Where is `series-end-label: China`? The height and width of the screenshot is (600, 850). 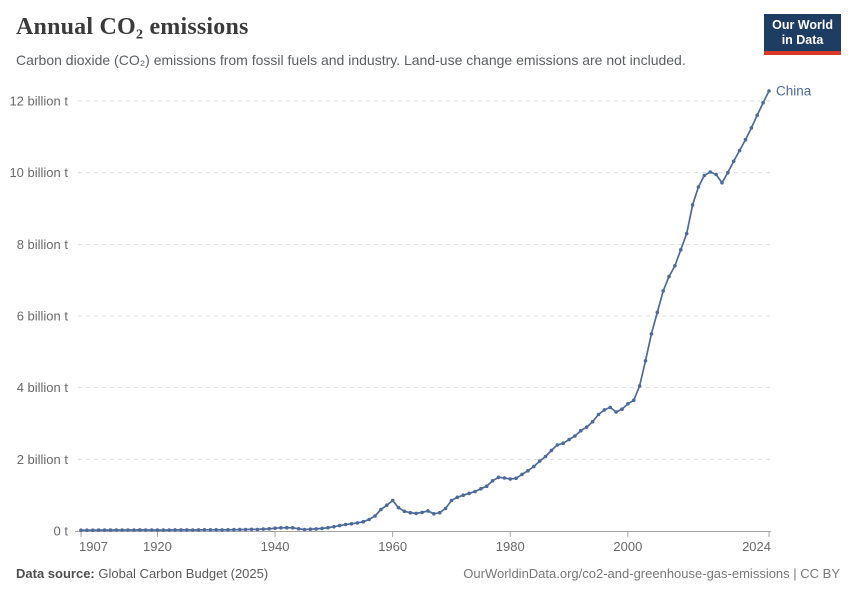 series-end-label: China is located at coordinates (794, 90).